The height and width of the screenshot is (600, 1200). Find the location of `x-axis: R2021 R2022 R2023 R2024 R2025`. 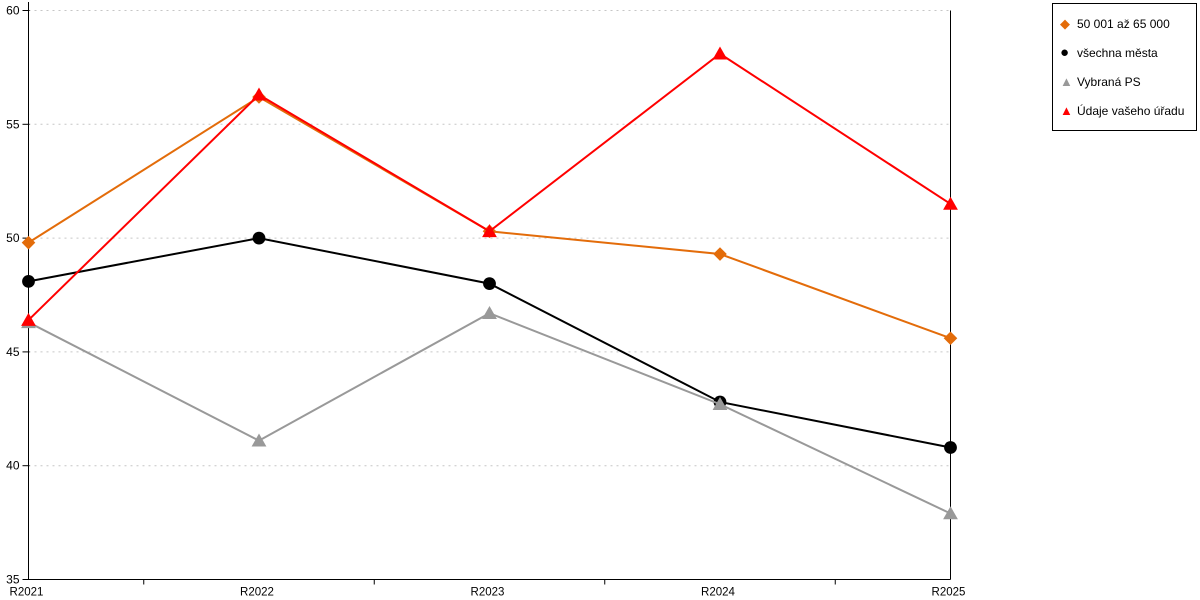

x-axis: R2021 R2022 R2023 R2024 R2025 is located at coordinates (488, 589).